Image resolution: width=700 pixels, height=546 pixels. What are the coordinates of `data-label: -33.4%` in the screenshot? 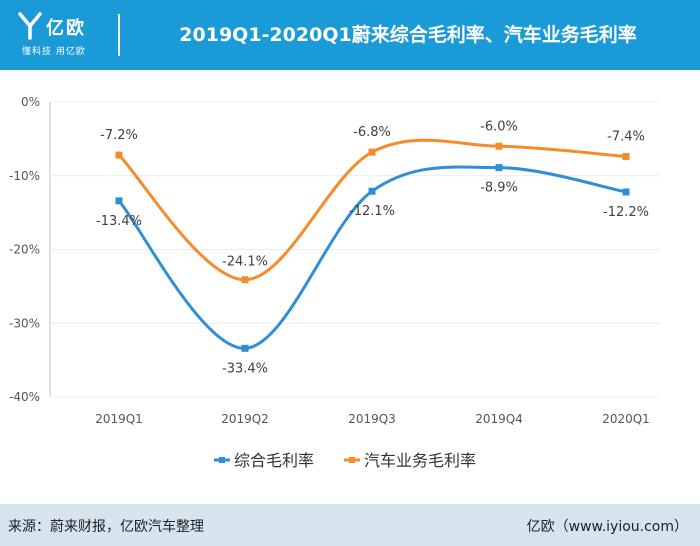 It's located at (245, 368).